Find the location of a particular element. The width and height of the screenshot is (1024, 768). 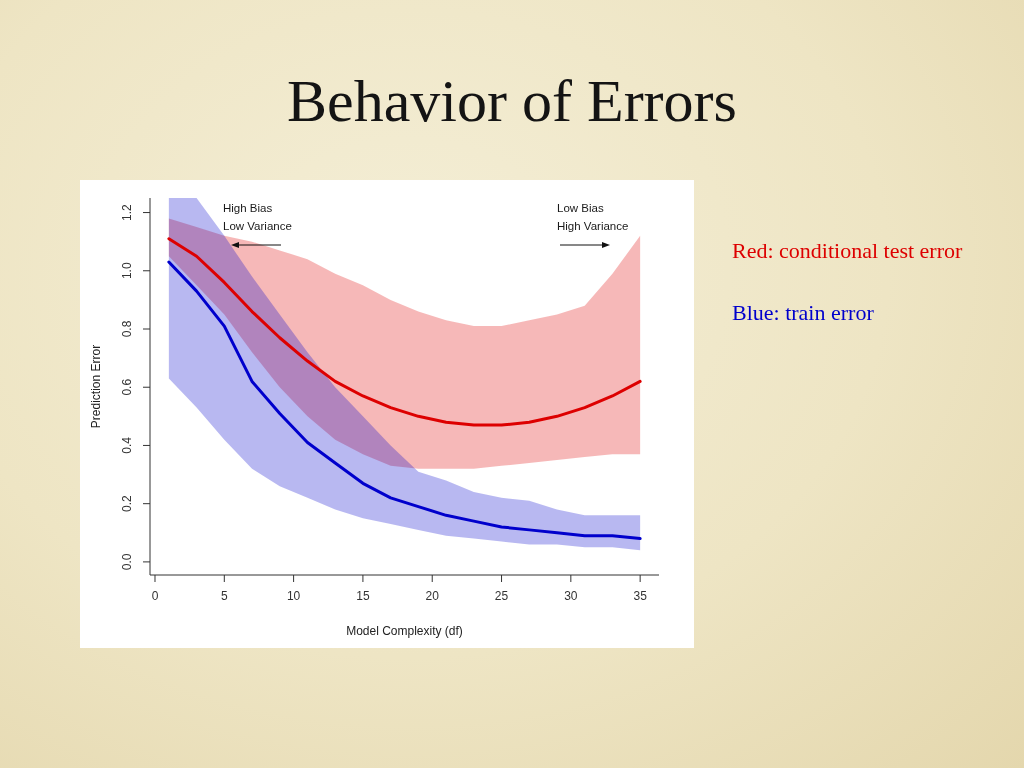

y-tick-label: 0.0 is located at coordinates (127, 562).